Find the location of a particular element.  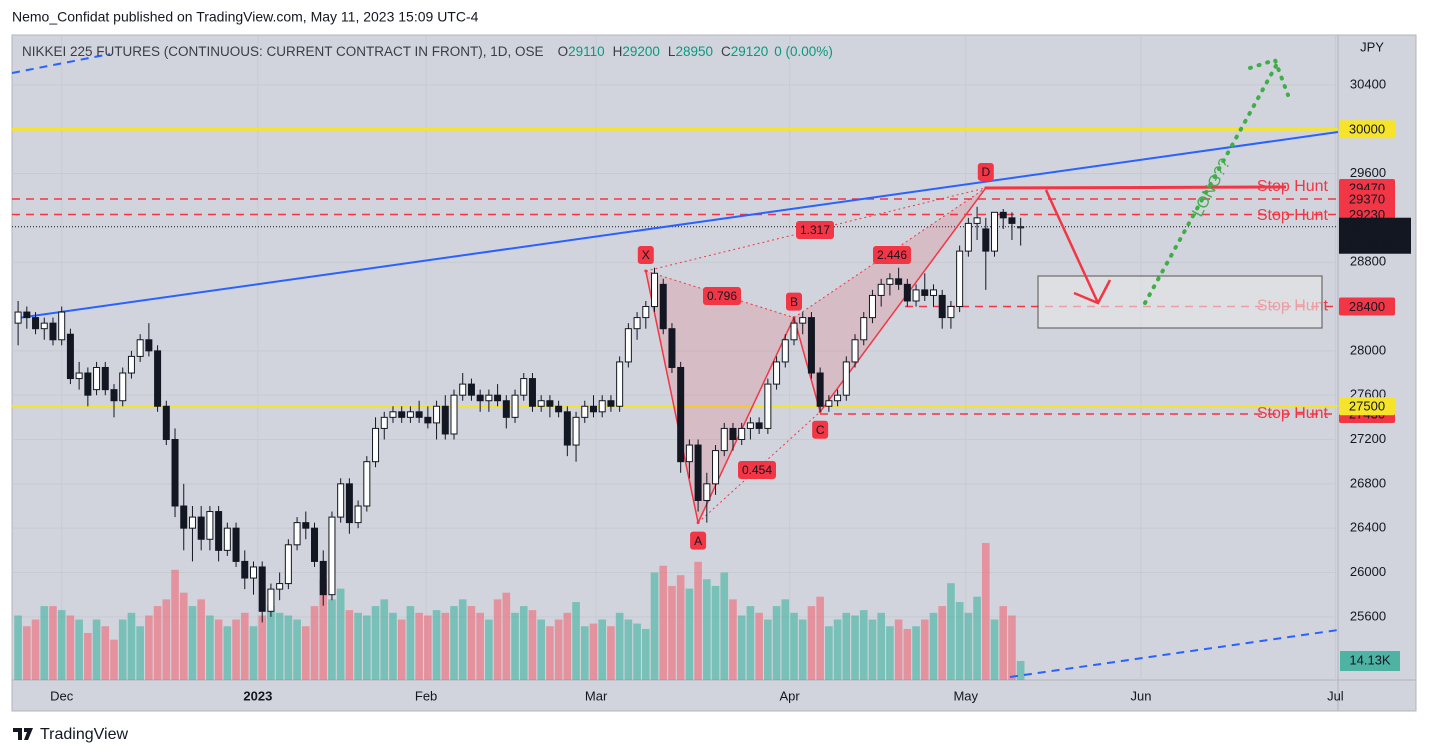

y-tick-label: 28000 is located at coordinates (1368, 349).